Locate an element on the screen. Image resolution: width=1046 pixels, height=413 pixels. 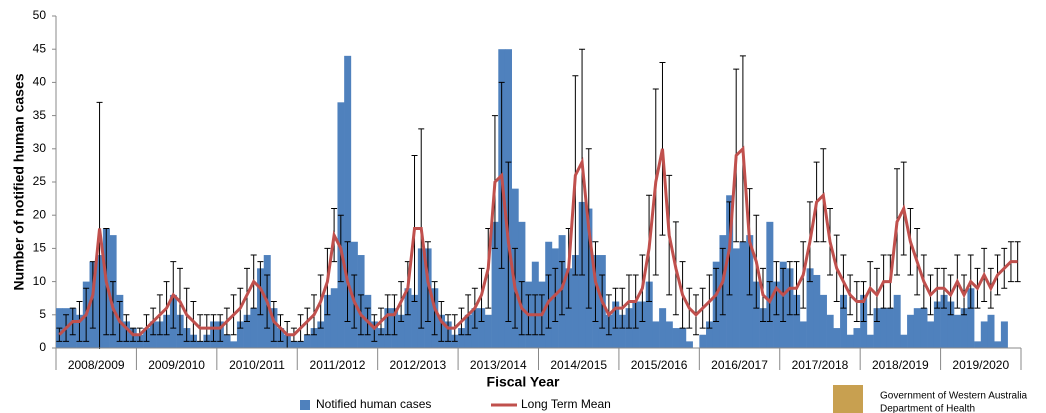
x-tick-label: 2018/2019 is located at coordinates (900, 365).